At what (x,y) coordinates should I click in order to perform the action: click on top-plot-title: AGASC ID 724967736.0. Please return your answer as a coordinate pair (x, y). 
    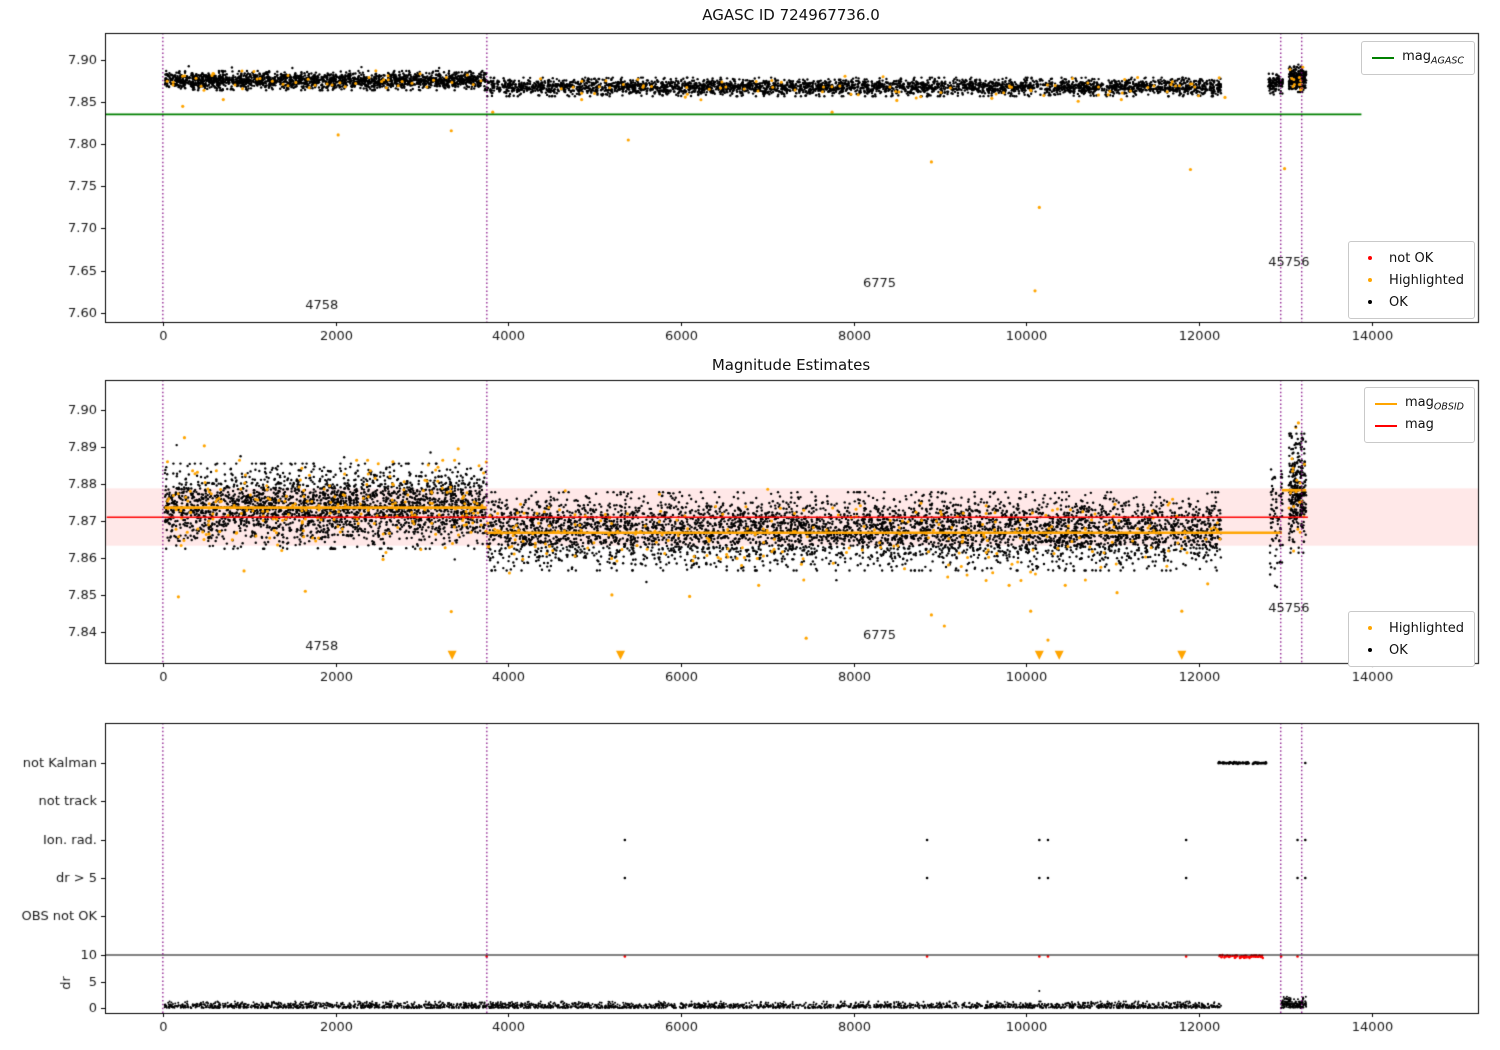
    Looking at the image, I should click on (791, 15).